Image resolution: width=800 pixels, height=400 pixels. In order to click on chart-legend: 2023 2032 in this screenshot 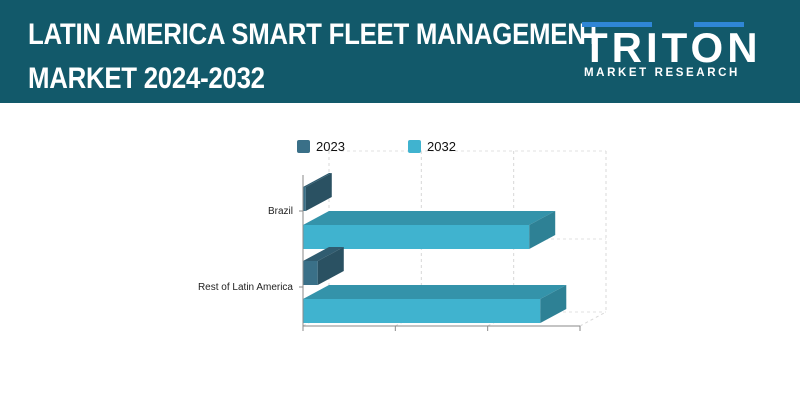, I will do `click(376, 146)`.